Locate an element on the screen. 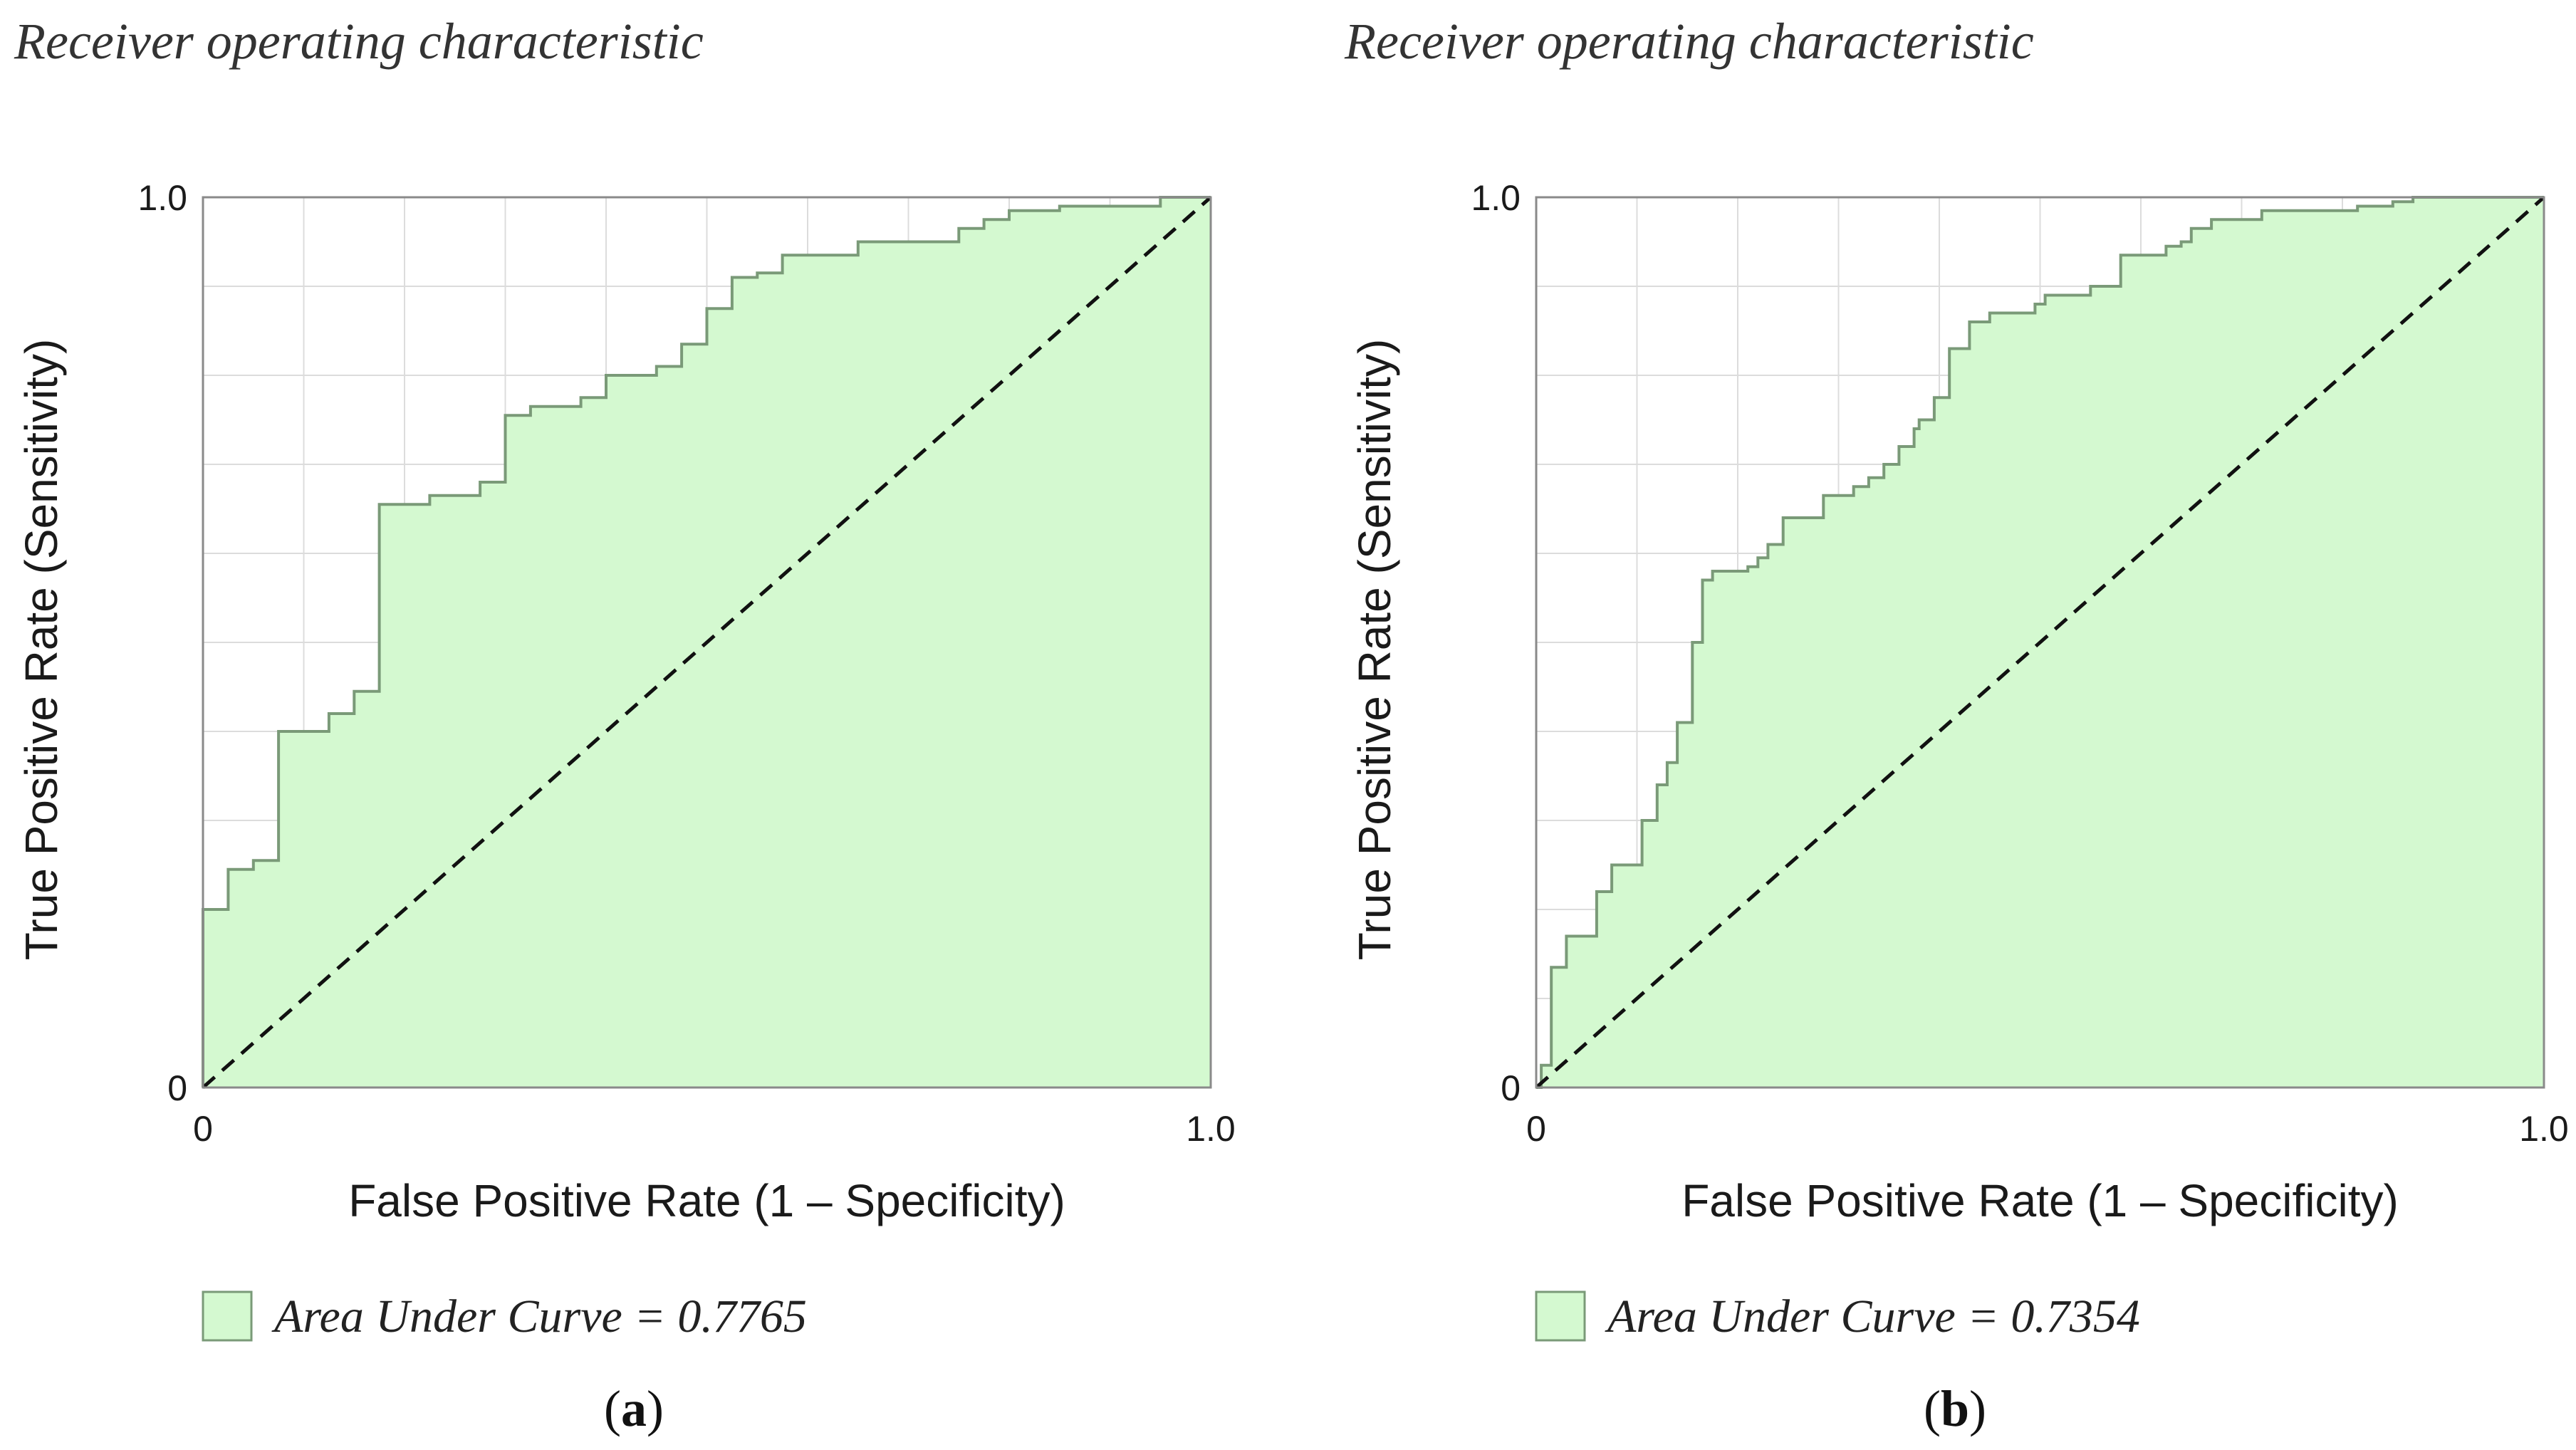 Image resolution: width=2576 pixels, height=1450 pixels. legend: Area Under Curve = 0.7354 is located at coordinates (1837, 1316).